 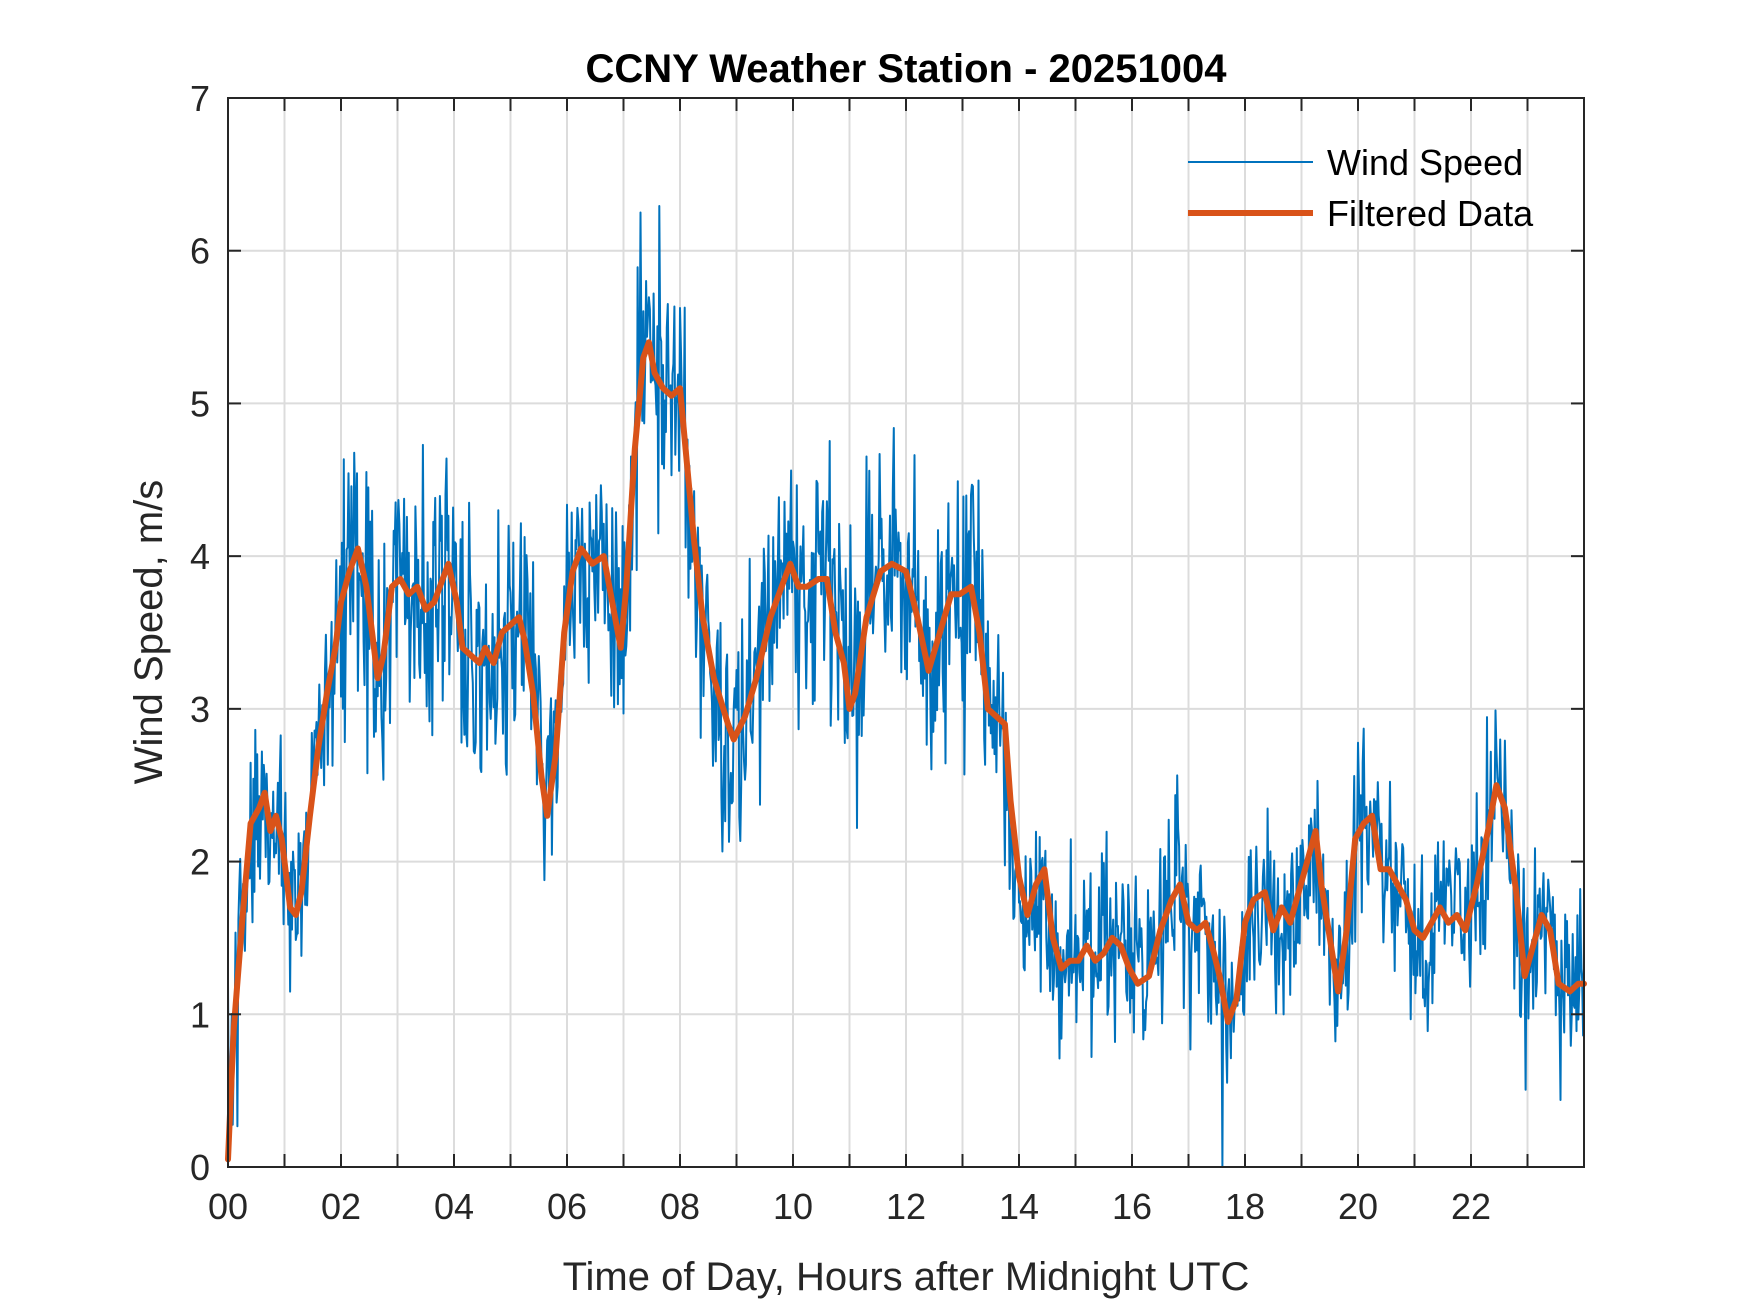 What do you see at coordinates (200, 862) in the screenshot?
I see `y-tick-label: 2` at bounding box center [200, 862].